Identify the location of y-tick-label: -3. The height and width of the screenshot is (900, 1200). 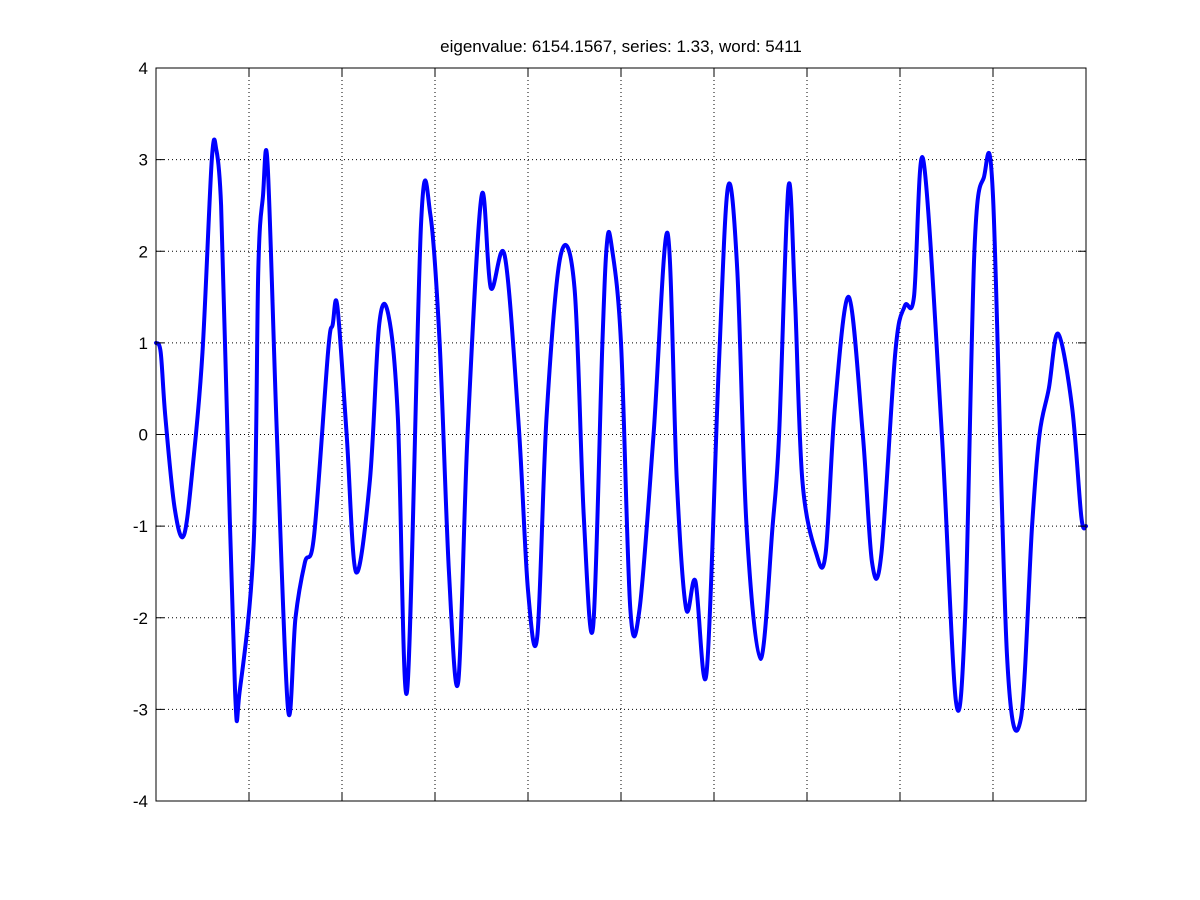
(140, 709).